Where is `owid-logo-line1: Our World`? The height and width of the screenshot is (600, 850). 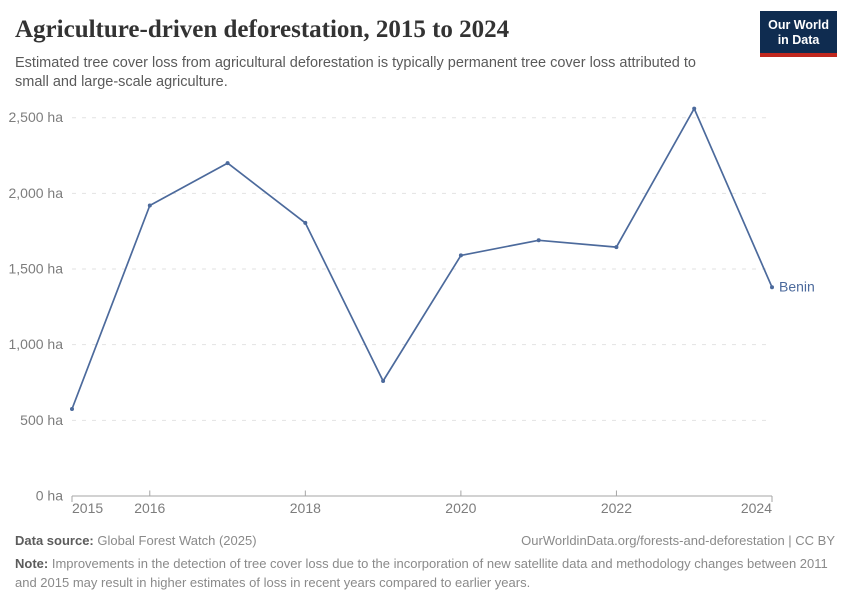 owid-logo-line1: Our World is located at coordinates (798, 25).